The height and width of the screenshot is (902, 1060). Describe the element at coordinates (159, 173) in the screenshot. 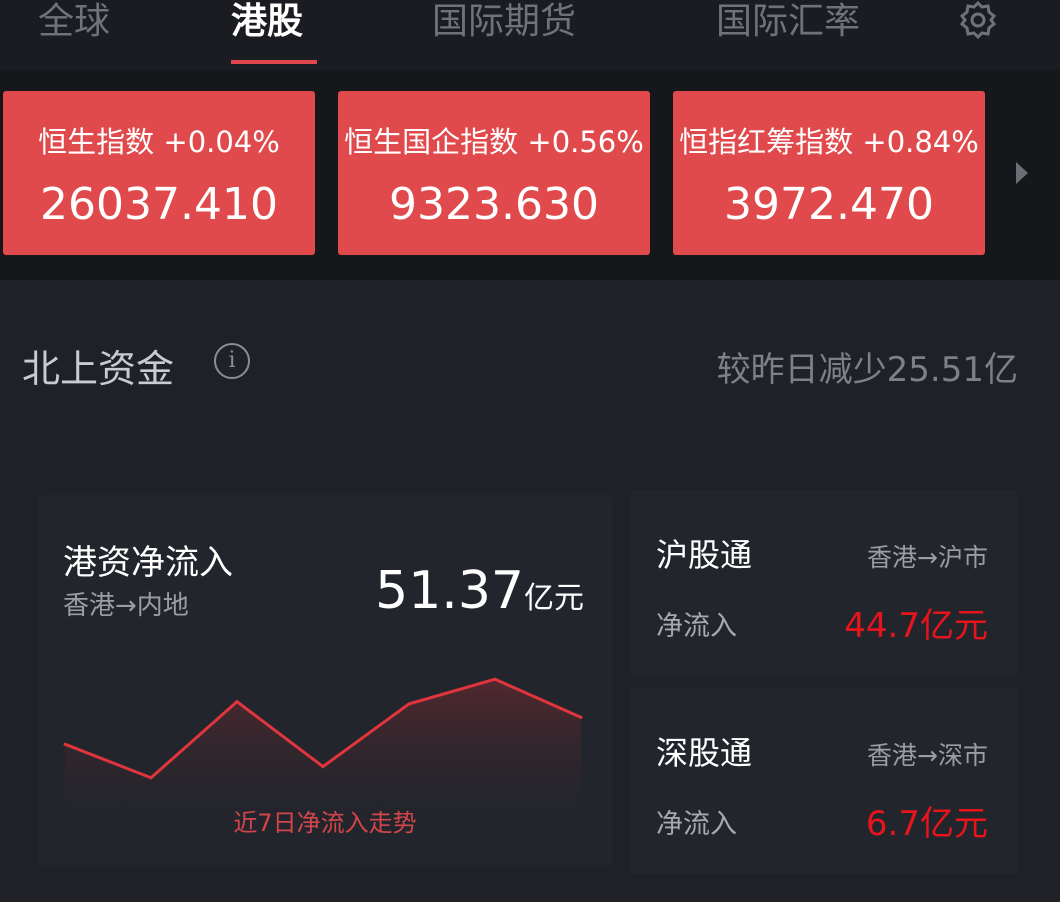

I see `index-card-hsi: 恒生指数 +0.04% 26037.410` at that location.